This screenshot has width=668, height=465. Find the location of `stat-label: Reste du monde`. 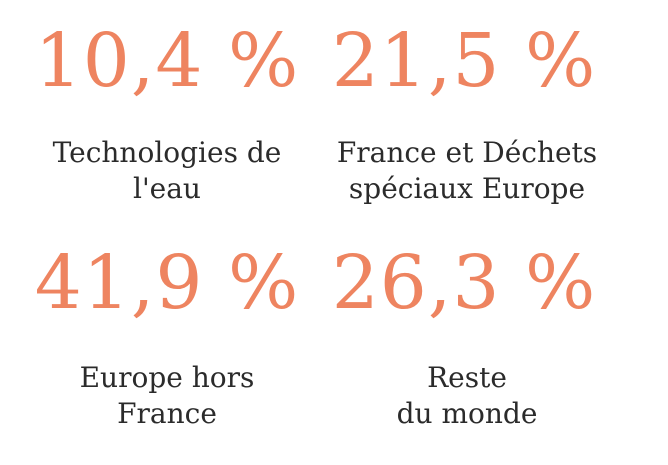

stat-label: Reste du monde is located at coordinates (467, 395).